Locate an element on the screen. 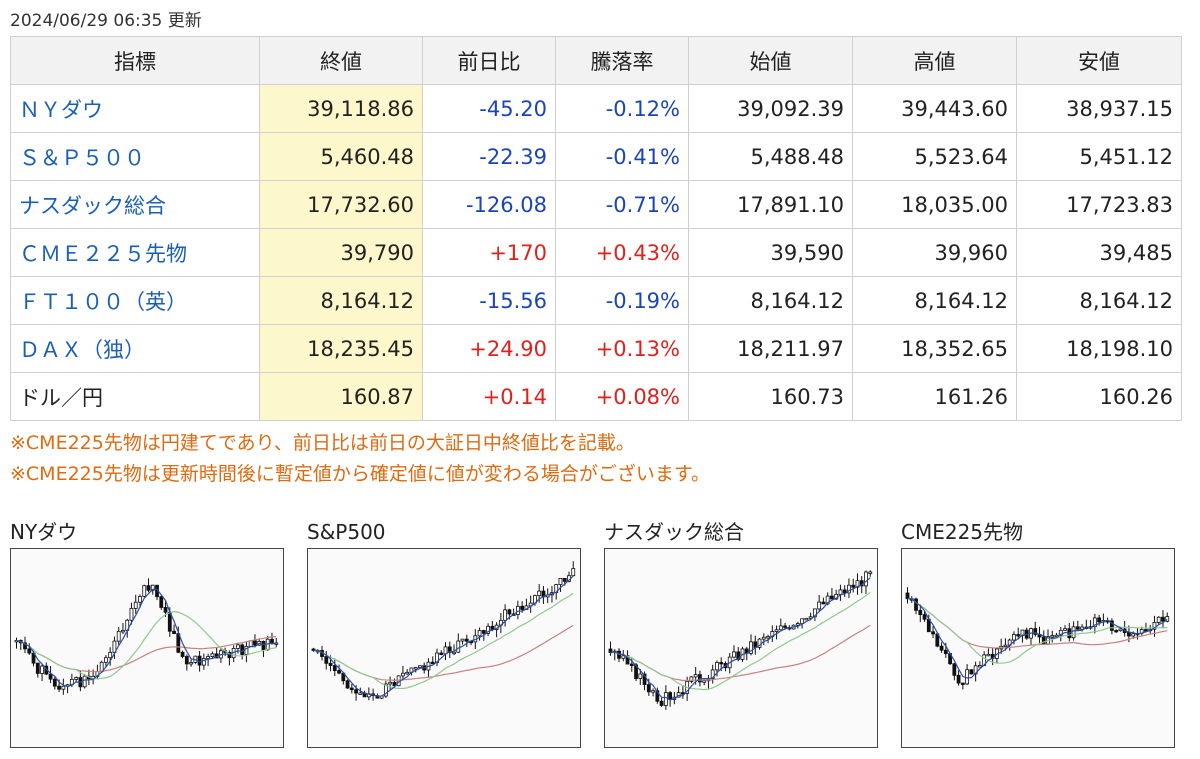 The image size is (1200, 759). open-value: 5,488.48 is located at coordinates (770, 156).